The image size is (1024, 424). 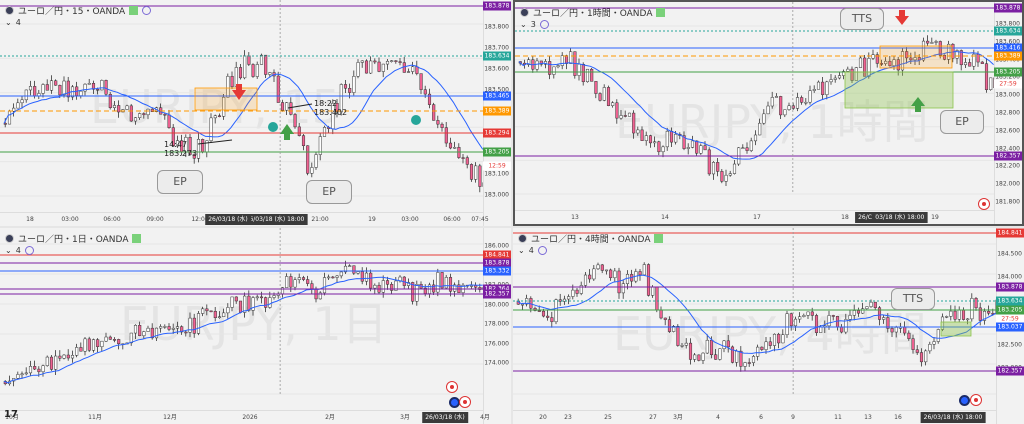 What do you see at coordinates (1009, 345) in the screenshot?
I see `price-tick: 182.500` at bounding box center [1009, 345].